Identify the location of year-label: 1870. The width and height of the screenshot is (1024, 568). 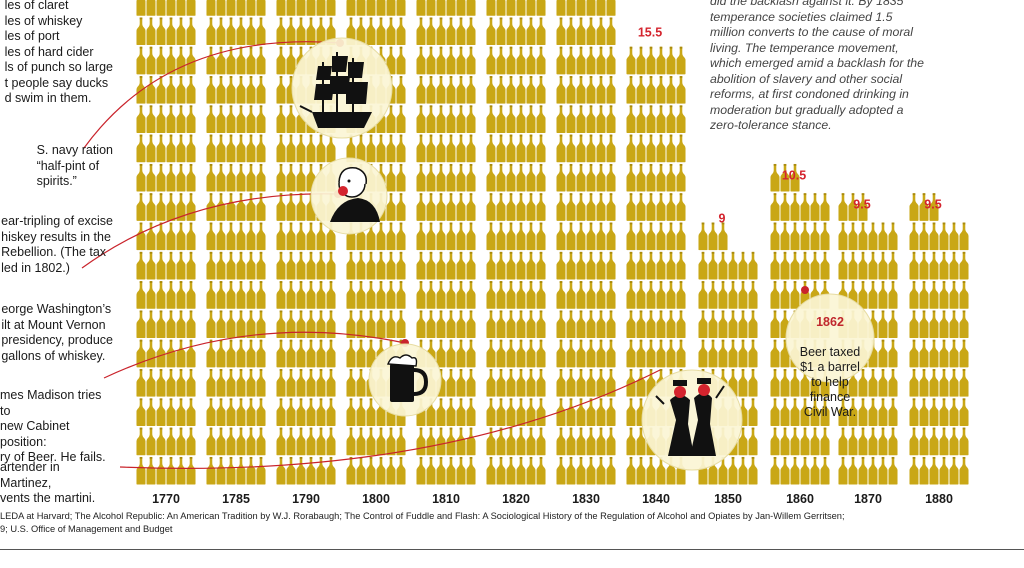
(868, 499).